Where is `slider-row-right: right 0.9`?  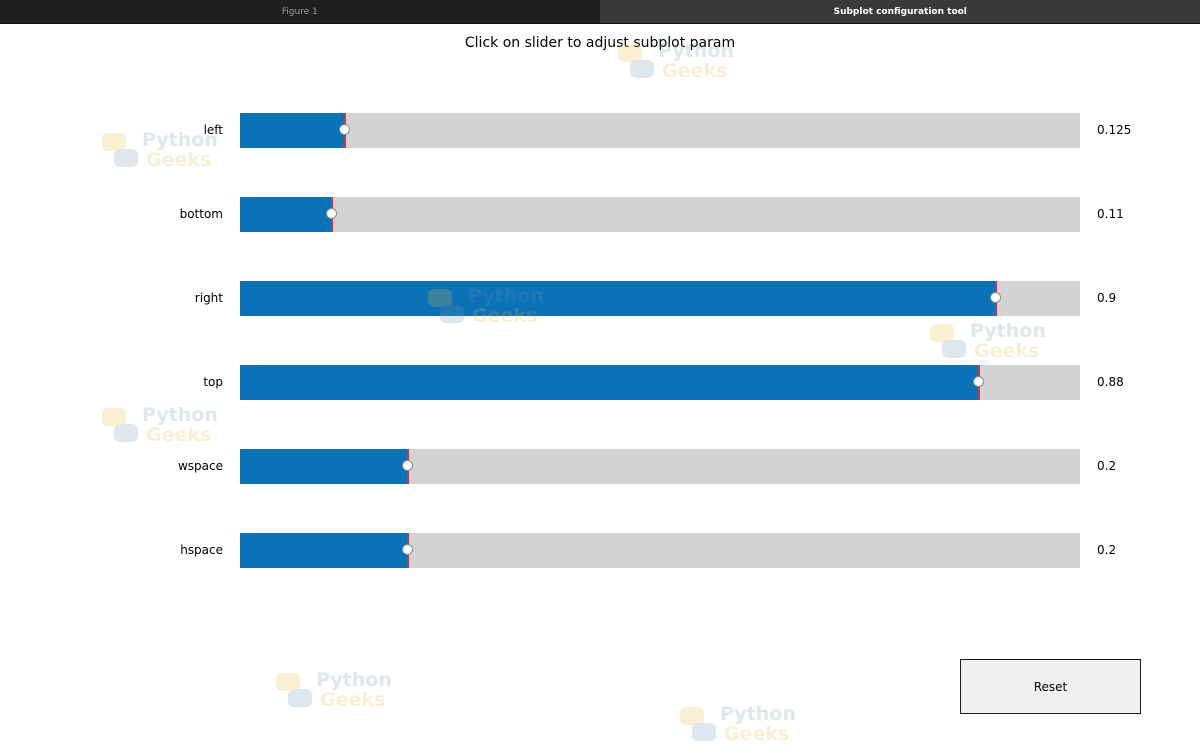
slider-row-right: right 0.9 is located at coordinates (600, 298).